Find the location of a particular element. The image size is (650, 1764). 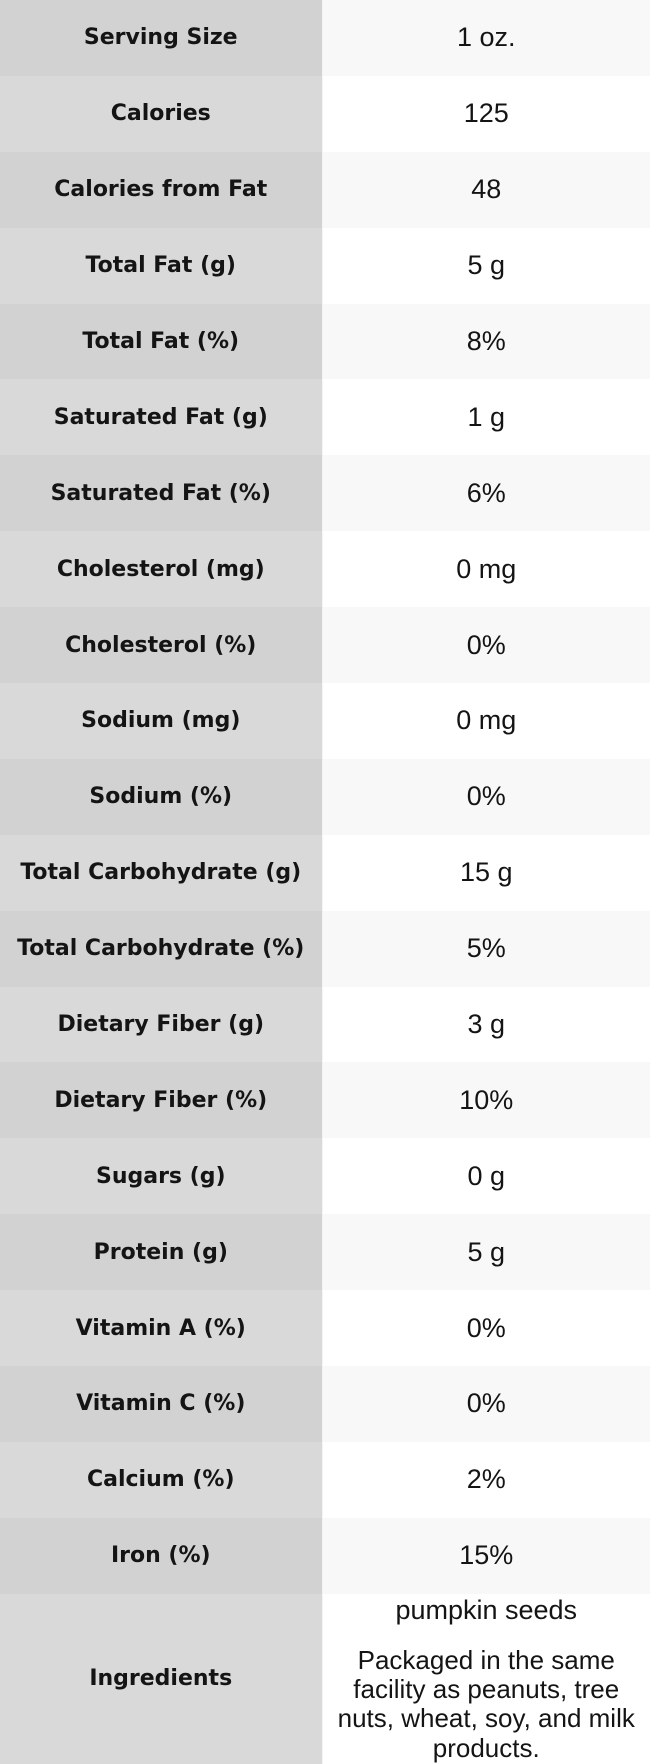

nutrient-value: 10% is located at coordinates (486, 1100).